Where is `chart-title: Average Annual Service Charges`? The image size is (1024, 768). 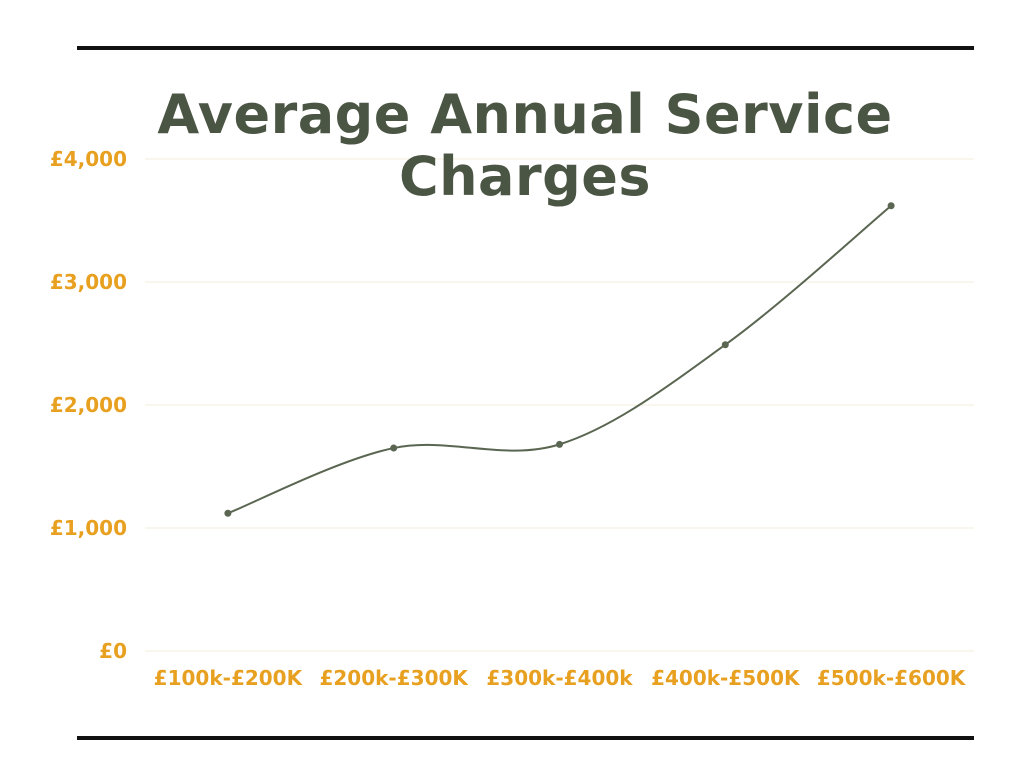 chart-title: Average Annual Service Charges is located at coordinates (525, 145).